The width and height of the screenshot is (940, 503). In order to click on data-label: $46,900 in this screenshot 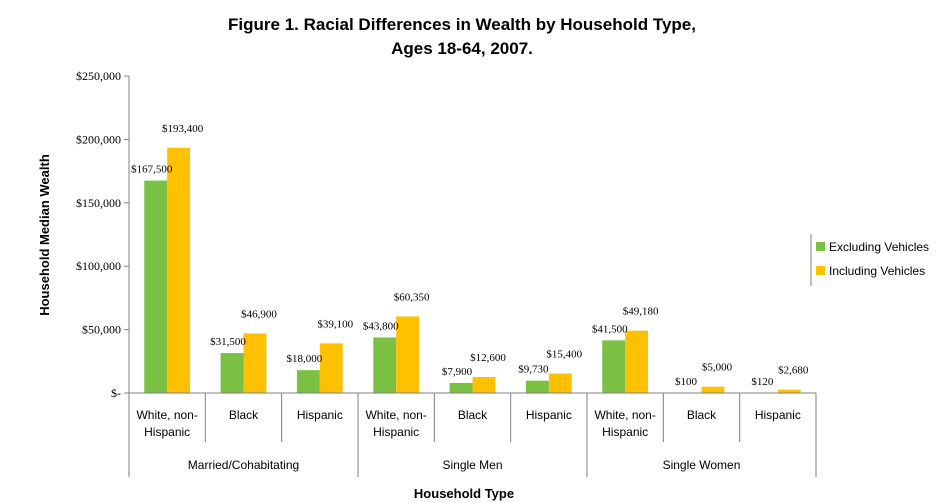, I will do `click(259, 315)`.